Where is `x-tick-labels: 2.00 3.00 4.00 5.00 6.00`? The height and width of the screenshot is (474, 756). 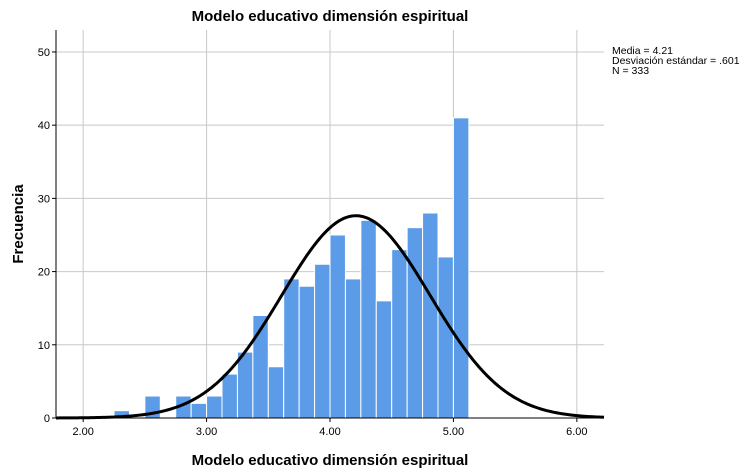
x-tick-labels: 2.00 3.00 4.00 5.00 6.00 is located at coordinates (330, 428).